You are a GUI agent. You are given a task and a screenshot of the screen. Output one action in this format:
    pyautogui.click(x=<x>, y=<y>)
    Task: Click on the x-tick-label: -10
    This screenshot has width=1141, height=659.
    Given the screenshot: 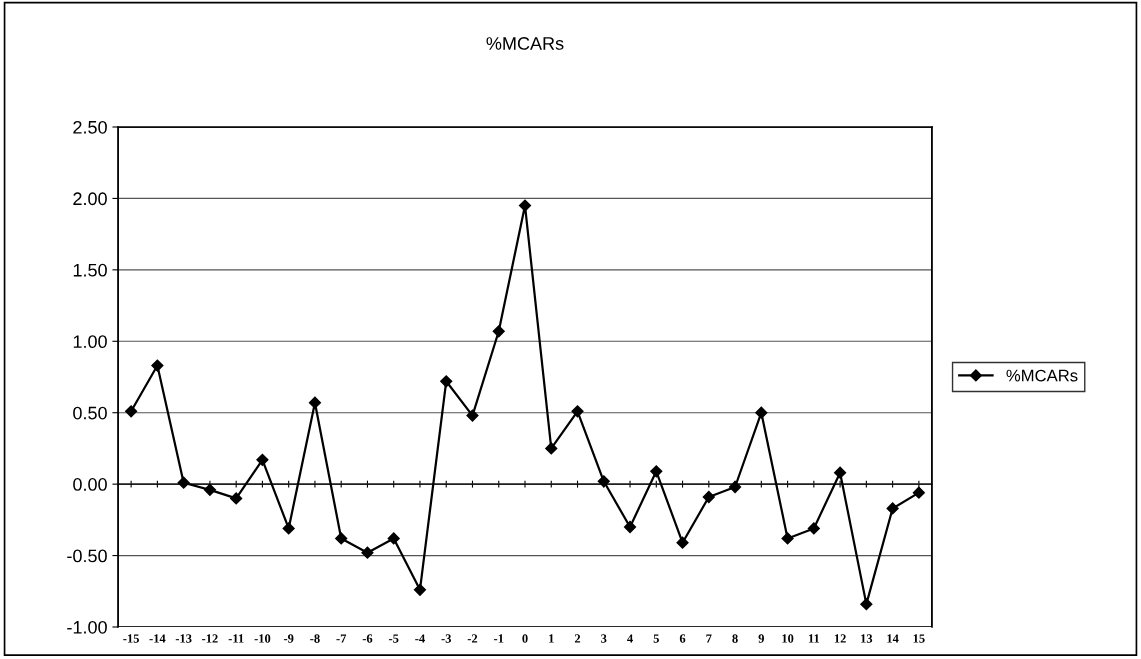 What is the action you would take?
    pyautogui.click(x=262, y=638)
    